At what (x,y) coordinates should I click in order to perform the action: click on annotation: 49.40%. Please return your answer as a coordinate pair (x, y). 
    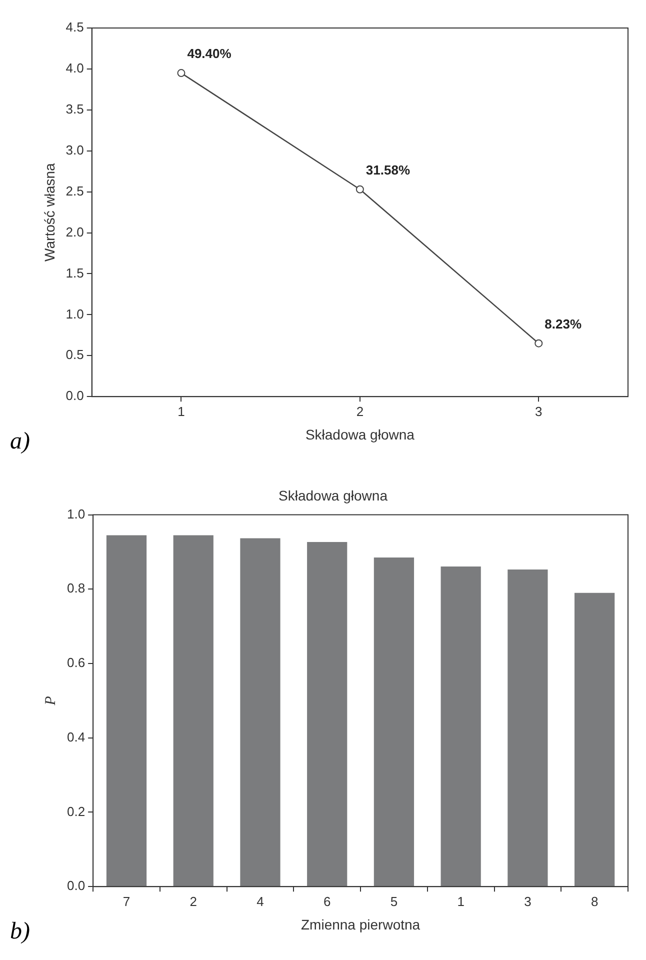
    Looking at the image, I should click on (209, 54).